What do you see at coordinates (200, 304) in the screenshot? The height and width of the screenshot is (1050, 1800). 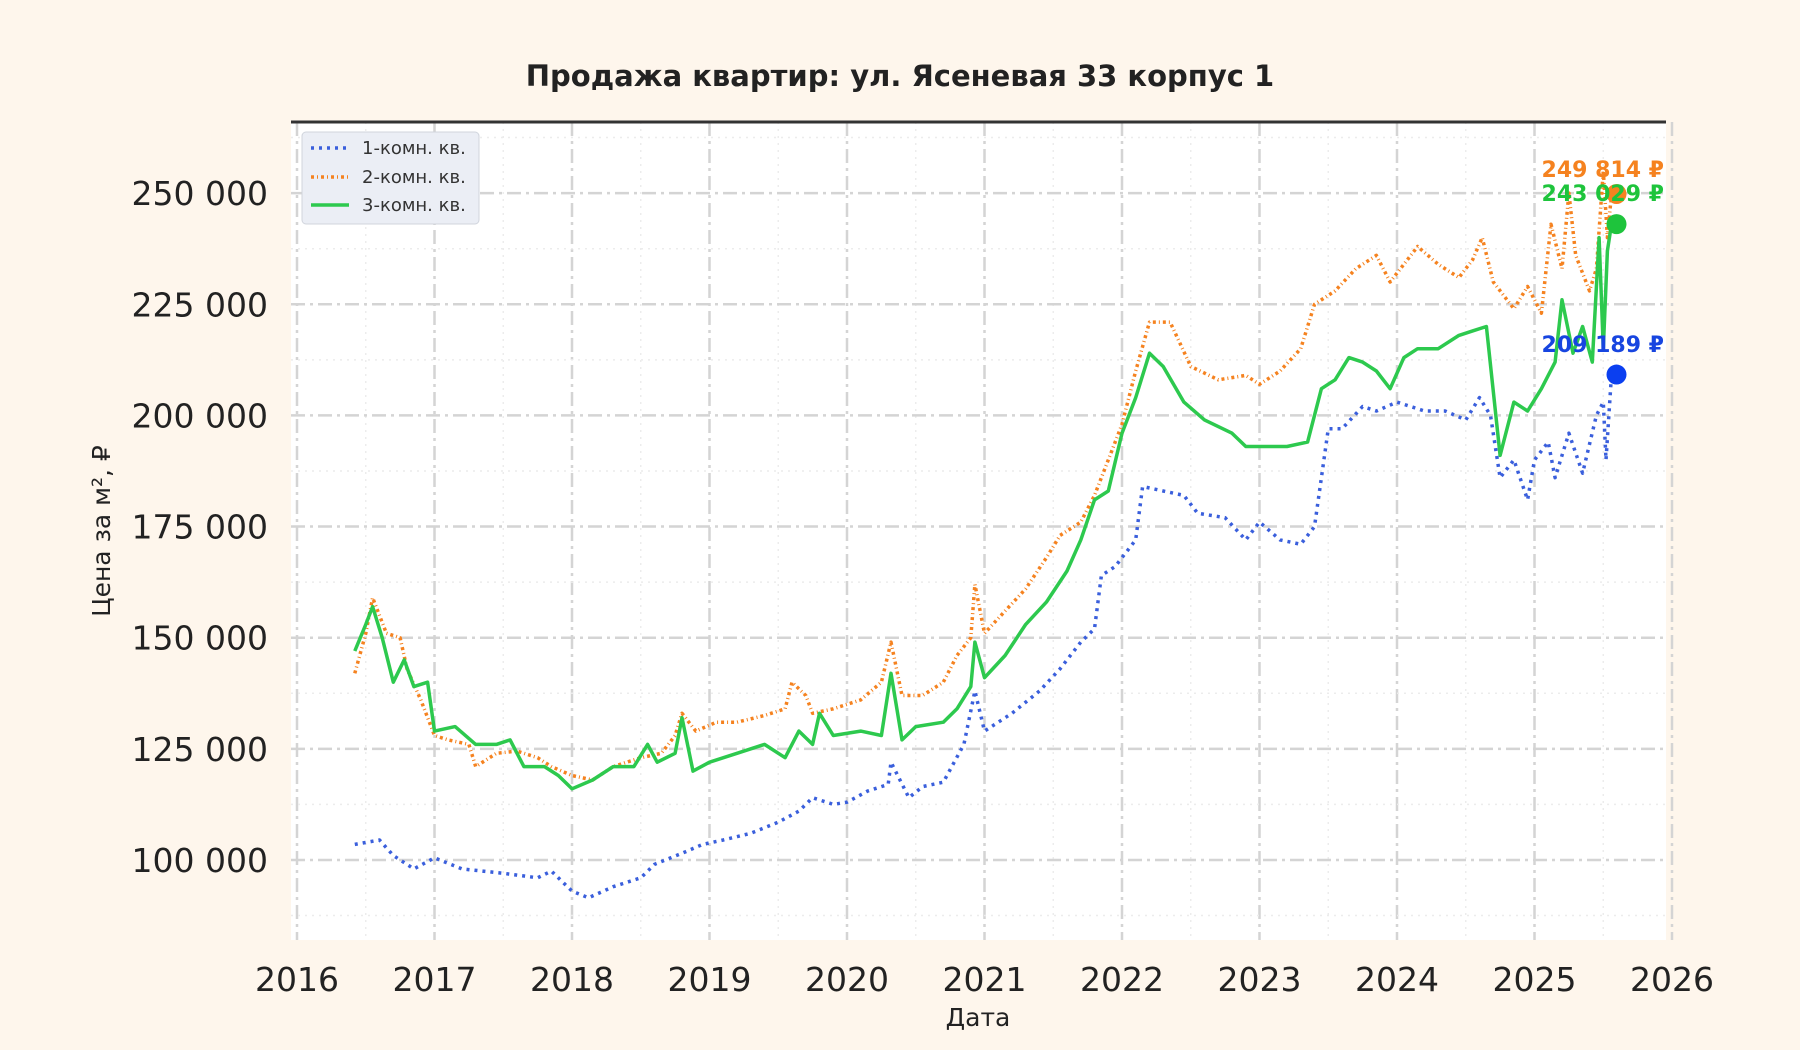 I see `y-tick-label: 225 000` at bounding box center [200, 304].